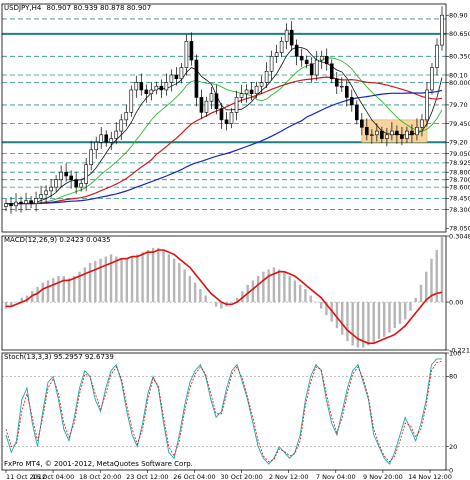 The height and width of the screenshot is (480, 470). What do you see at coordinates (459, 210) in the screenshot?
I see `y-tick-label: 78.300` at bounding box center [459, 210].